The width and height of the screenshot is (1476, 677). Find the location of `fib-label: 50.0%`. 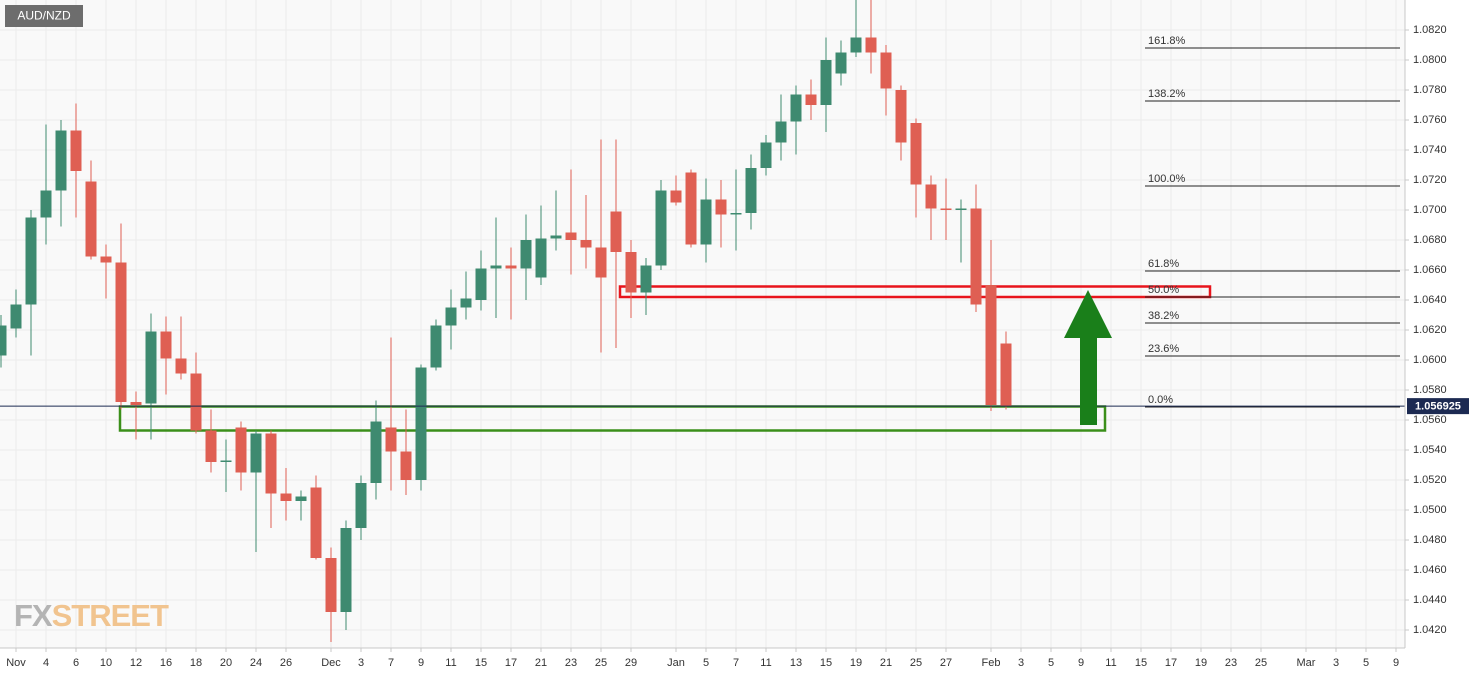

fib-label: 50.0% is located at coordinates (1163, 290).